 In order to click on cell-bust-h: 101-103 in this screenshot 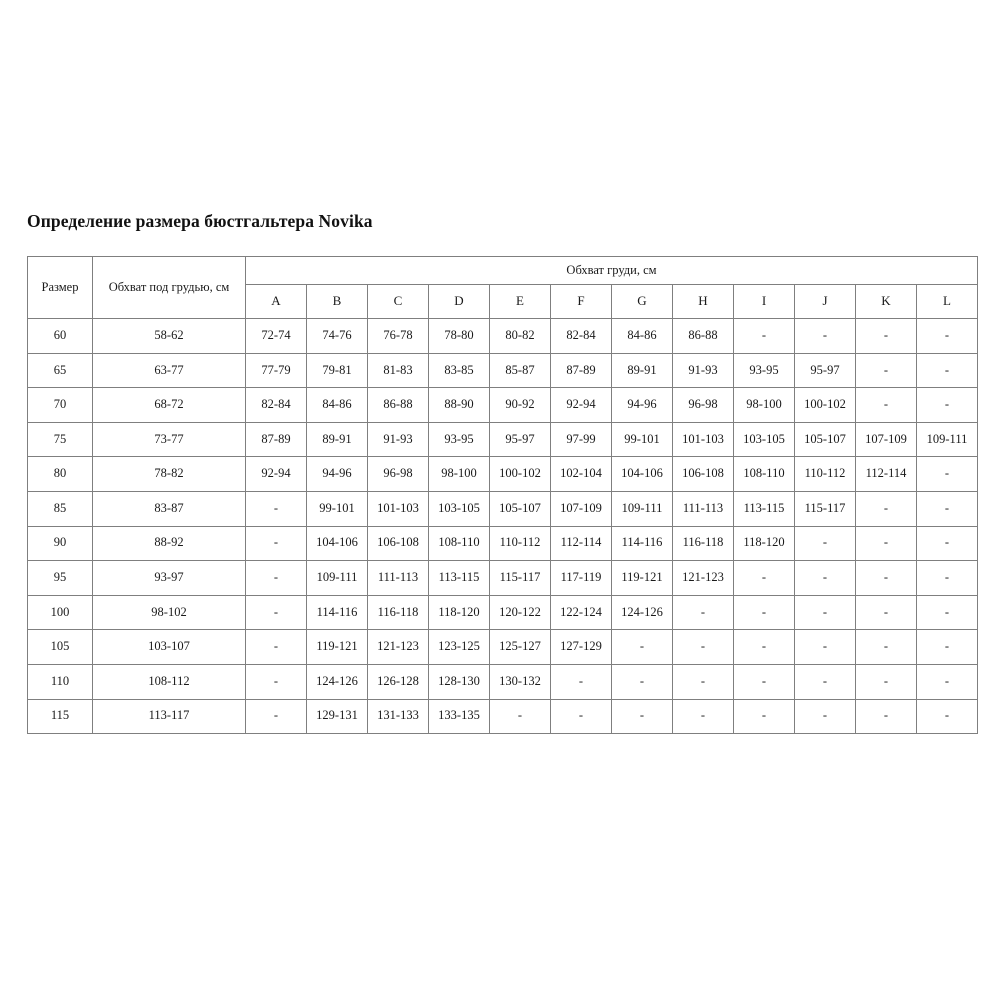, I will do `click(703, 439)`.